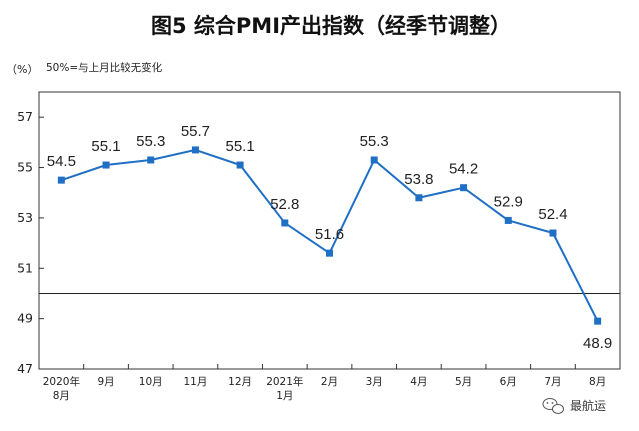 This screenshot has width=639, height=431. Describe the element at coordinates (508, 201) in the screenshot. I see `data-label: 52.9` at that location.